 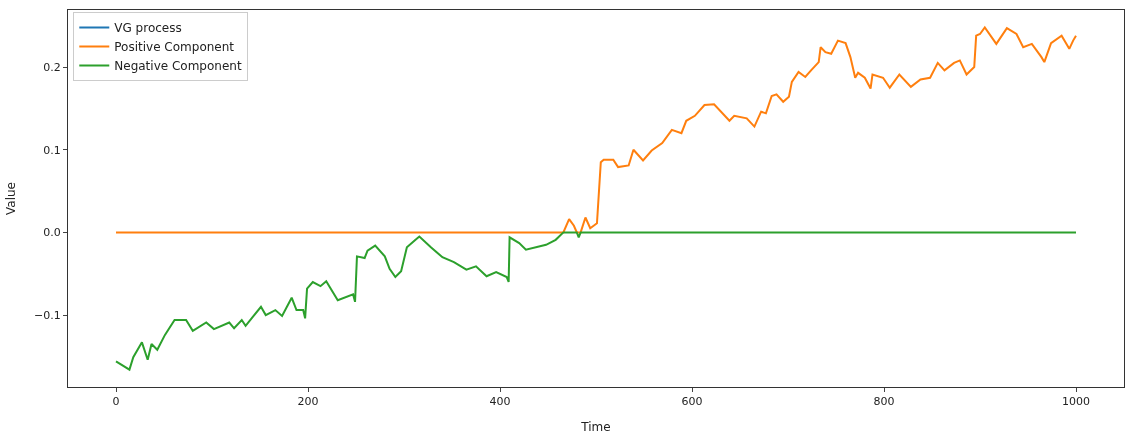 What do you see at coordinates (178, 66) in the screenshot?
I see `legend-label: Negative Component` at bounding box center [178, 66].